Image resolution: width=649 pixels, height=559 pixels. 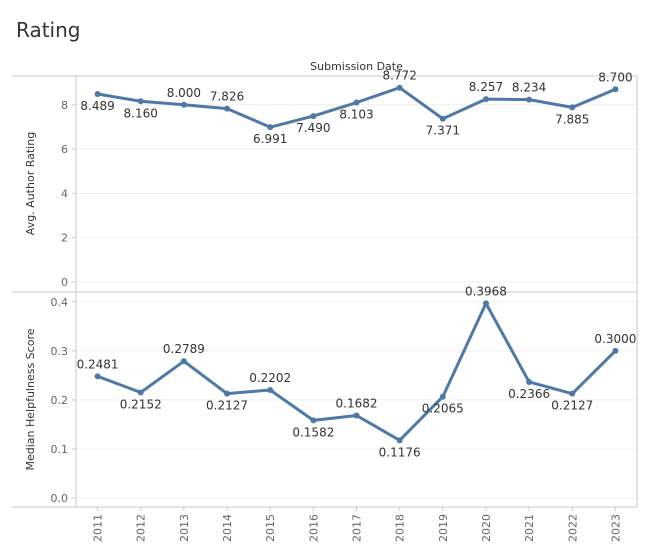 What do you see at coordinates (572, 528) in the screenshot?
I see `x-tick-label: 2022` at bounding box center [572, 528].